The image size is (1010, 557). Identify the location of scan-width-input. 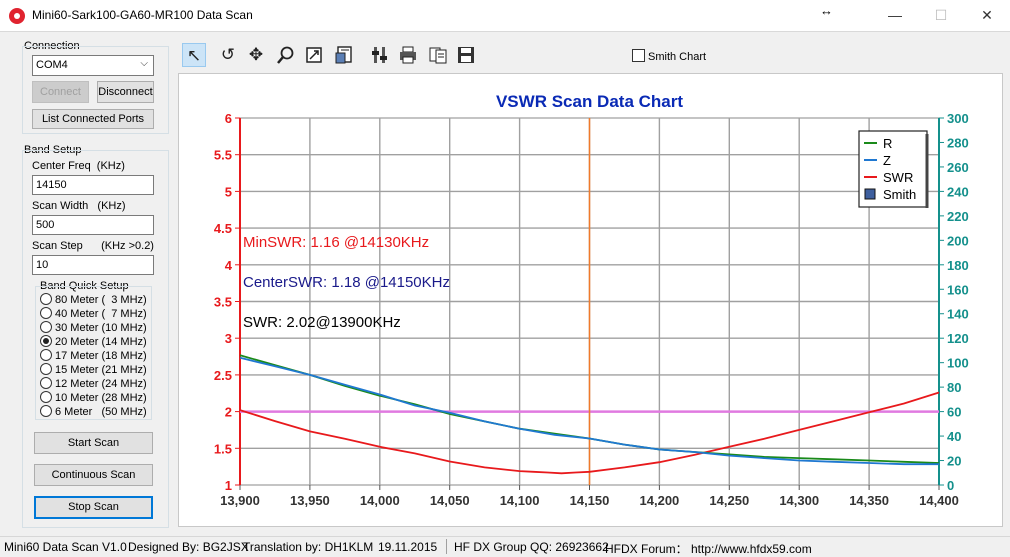
(93, 225).